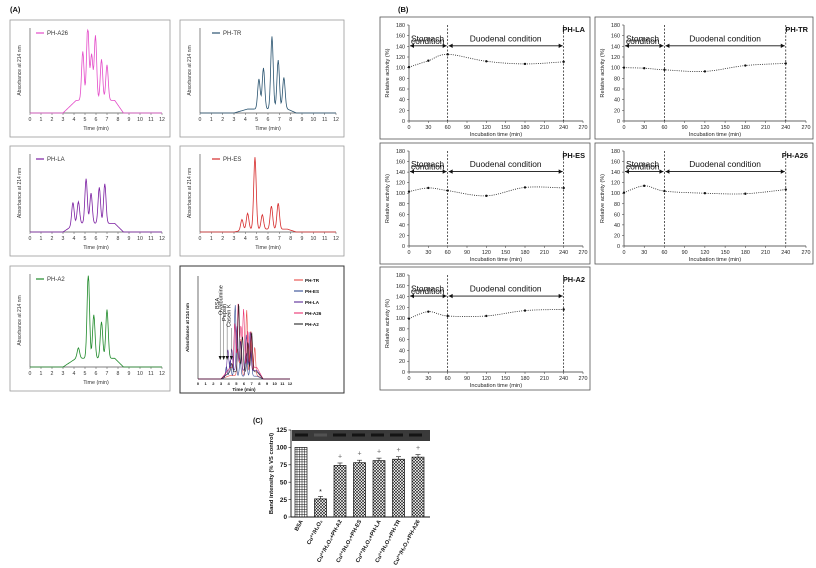 This screenshot has width=816, height=568. I want to click on significance-mark: *, so click(320, 492).